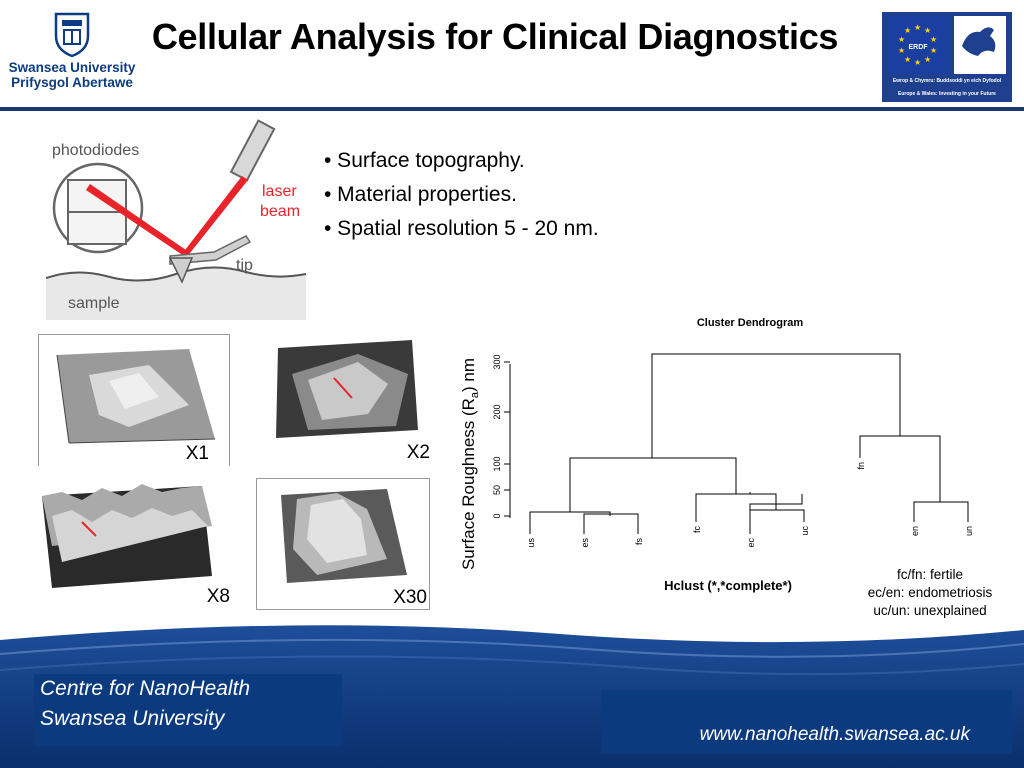  Describe the element at coordinates (470, 464) in the screenshot. I see `dendrogram-ylabel: Surface Roughness (Ra) nm` at that location.